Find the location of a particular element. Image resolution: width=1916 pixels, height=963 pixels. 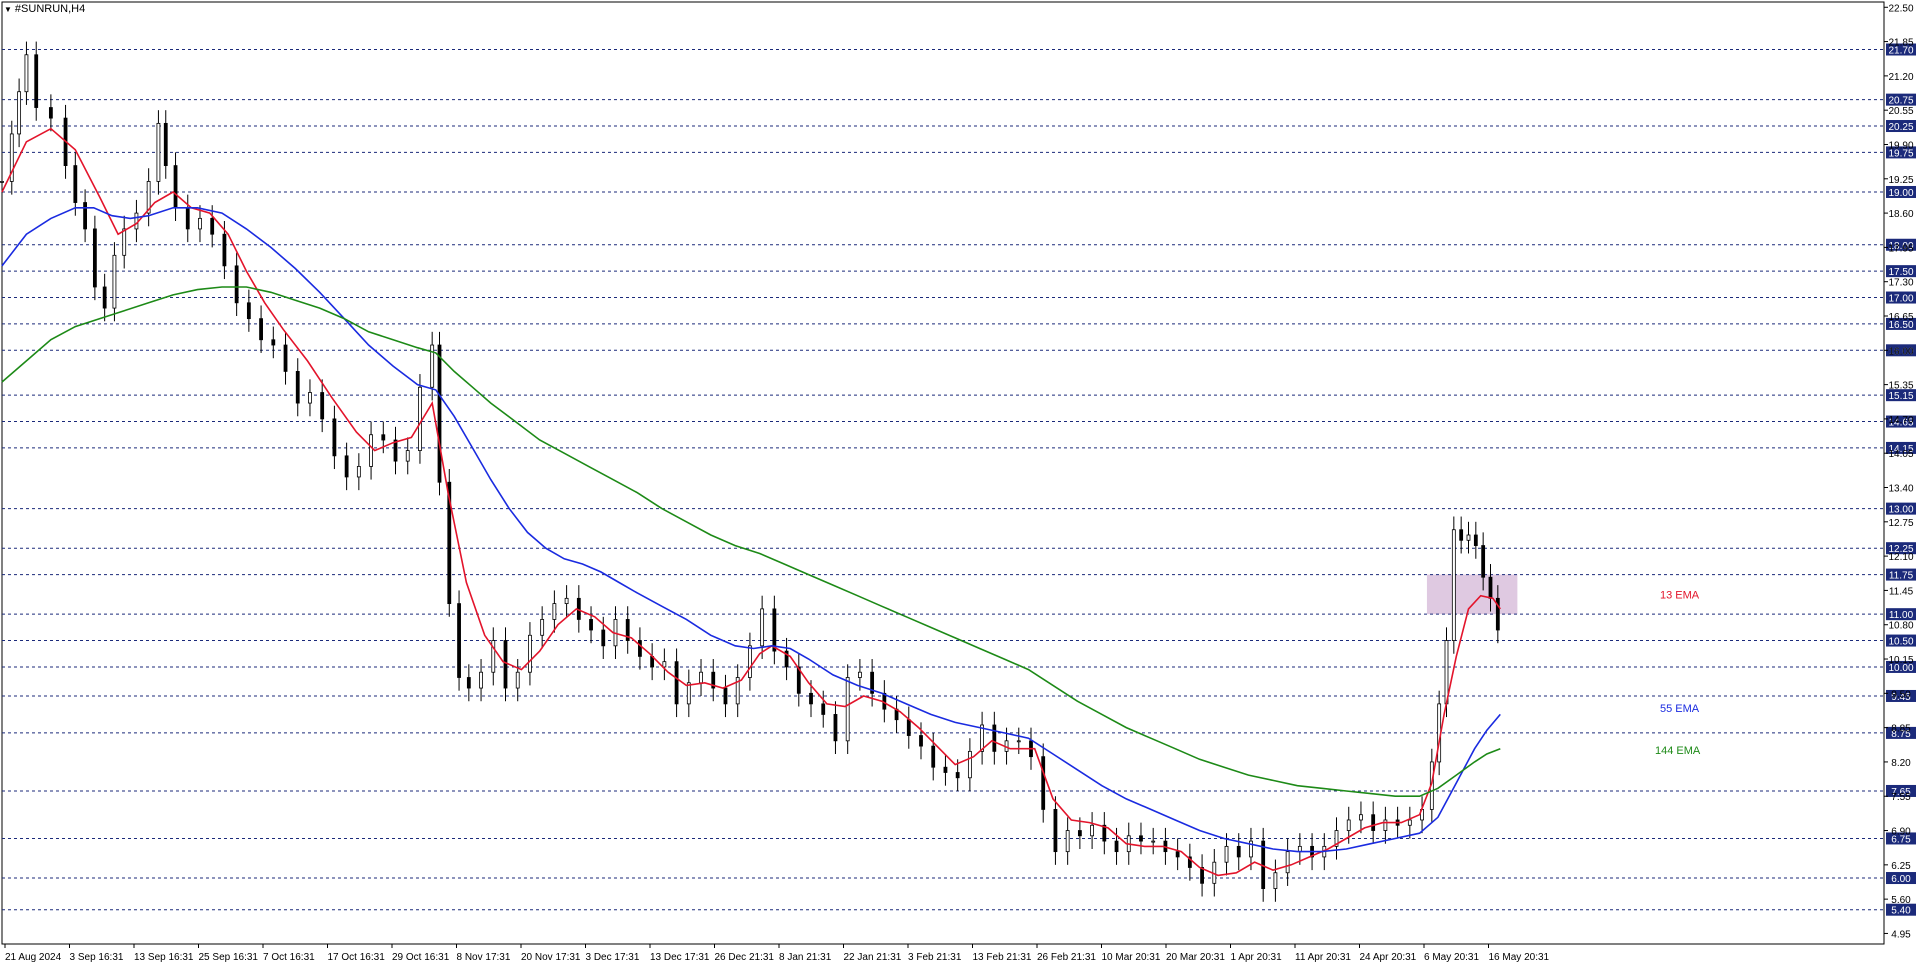

y-tick-label: 13.40 is located at coordinates (1900, 489).